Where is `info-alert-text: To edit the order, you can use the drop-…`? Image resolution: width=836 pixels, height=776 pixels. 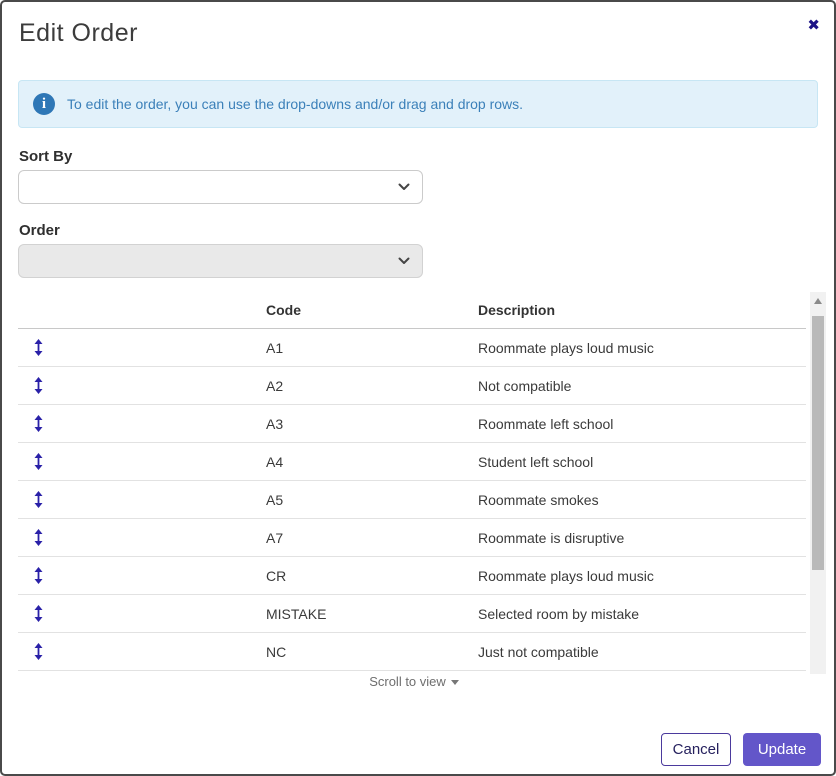 info-alert-text: To edit the order, you can use the drop-… is located at coordinates (295, 104).